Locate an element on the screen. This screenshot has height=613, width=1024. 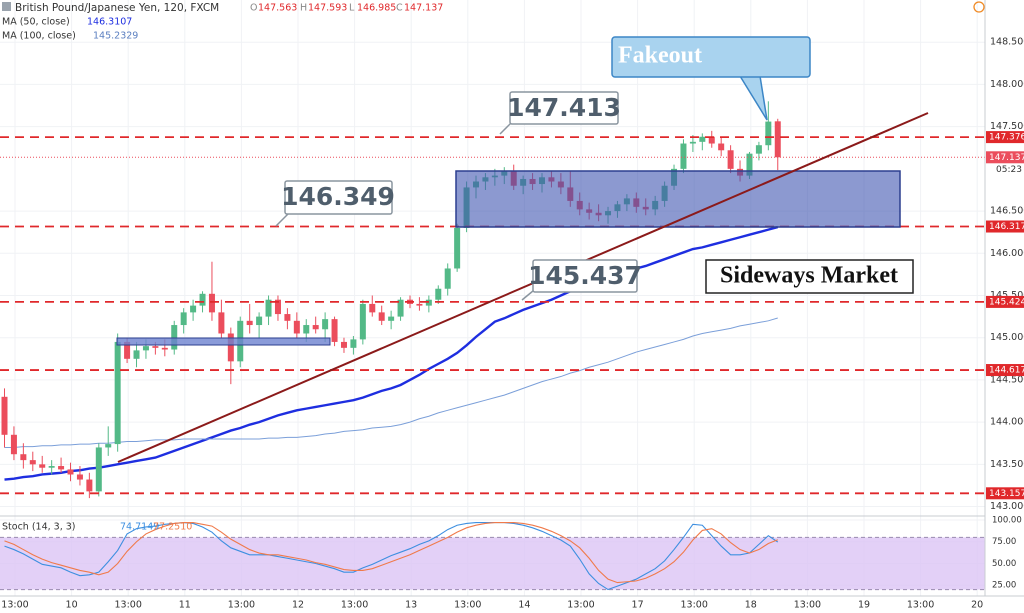
y-tick-label: 100.00 is located at coordinates (1007, 521).